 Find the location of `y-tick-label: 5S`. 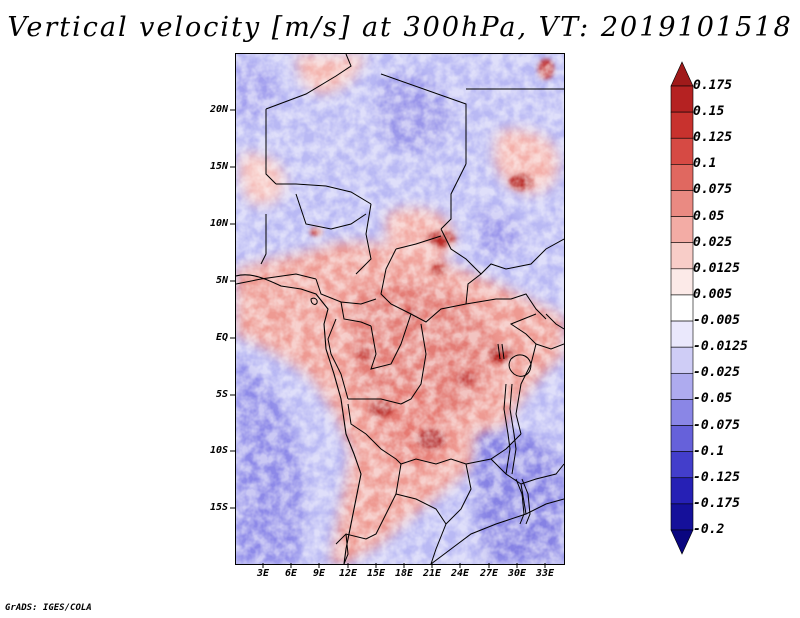

y-tick-label: 5S is located at coordinates (221, 394).